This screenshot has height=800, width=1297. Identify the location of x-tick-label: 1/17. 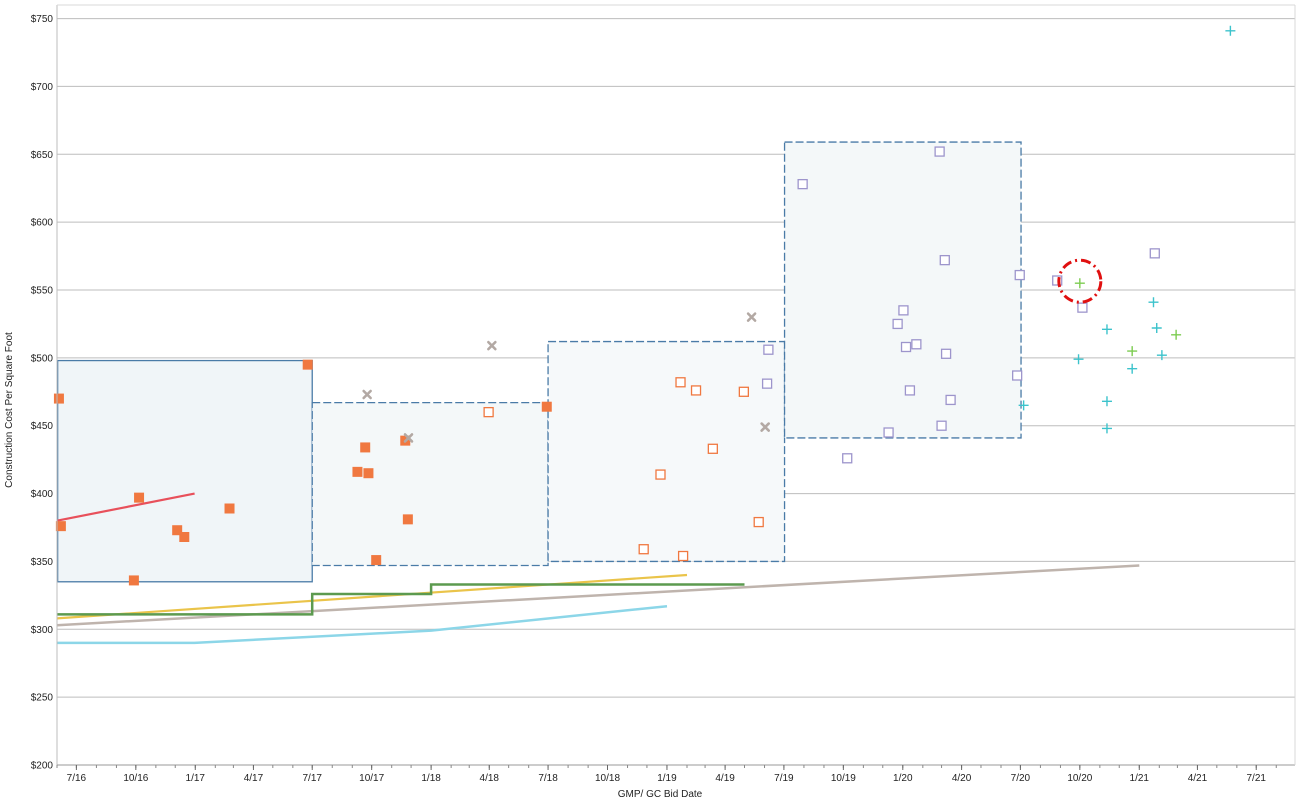
(196, 778).